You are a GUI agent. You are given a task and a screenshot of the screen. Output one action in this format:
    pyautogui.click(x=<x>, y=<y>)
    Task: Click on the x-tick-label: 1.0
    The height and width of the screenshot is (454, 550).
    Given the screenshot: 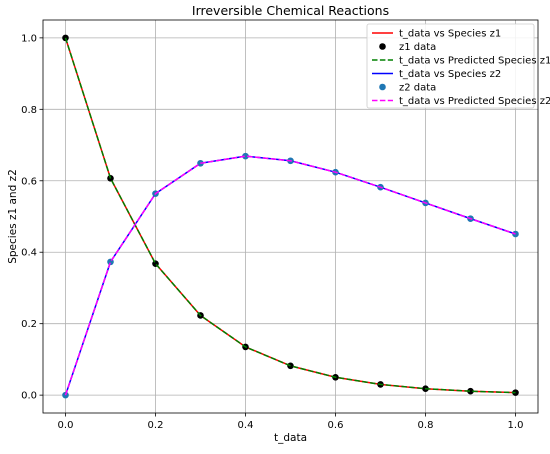 What is the action you would take?
    pyautogui.click(x=516, y=425)
    